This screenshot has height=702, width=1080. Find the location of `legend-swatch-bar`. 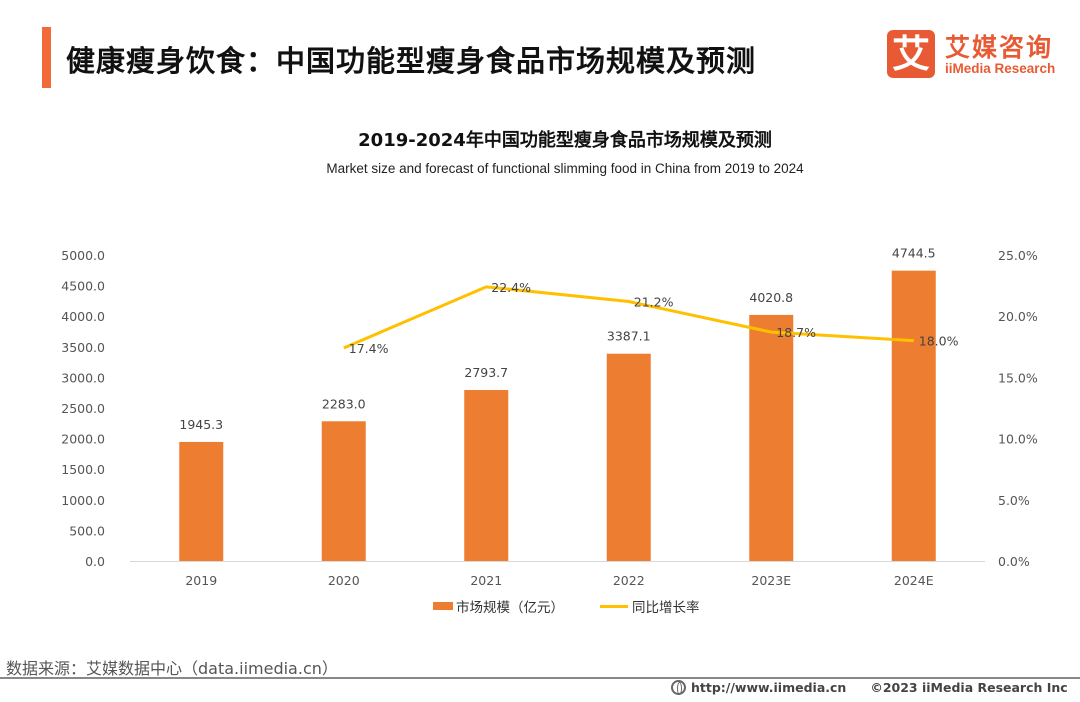

legend-swatch-bar is located at coordinates (443, 606).